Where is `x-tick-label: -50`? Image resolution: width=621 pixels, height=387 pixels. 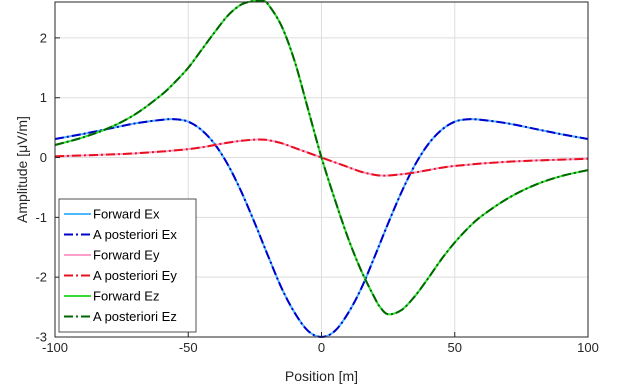
x-tick-label: -50 is located at coordinates (188, 347).